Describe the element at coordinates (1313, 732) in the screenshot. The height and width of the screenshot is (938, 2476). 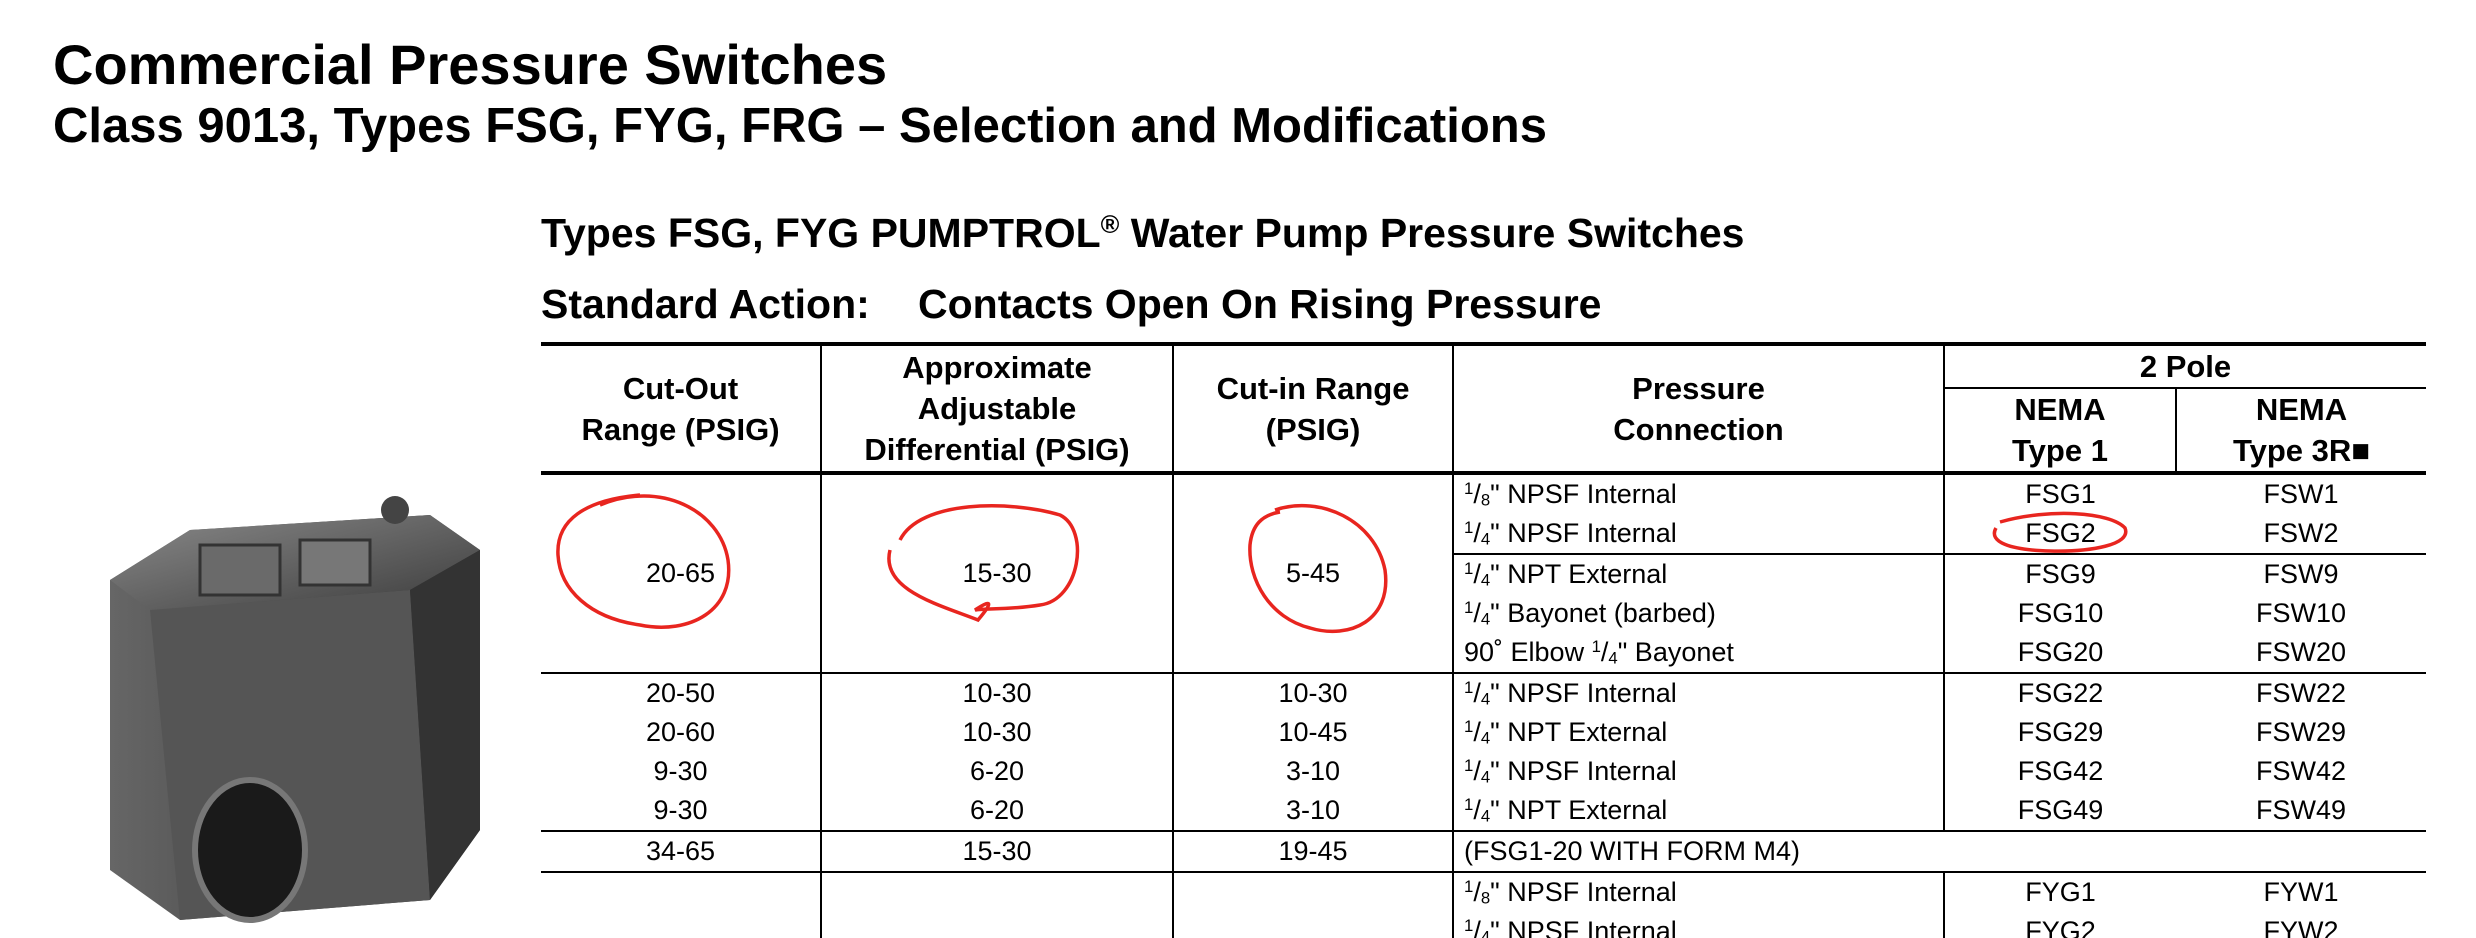
I see `cell: 10-45` at that location.